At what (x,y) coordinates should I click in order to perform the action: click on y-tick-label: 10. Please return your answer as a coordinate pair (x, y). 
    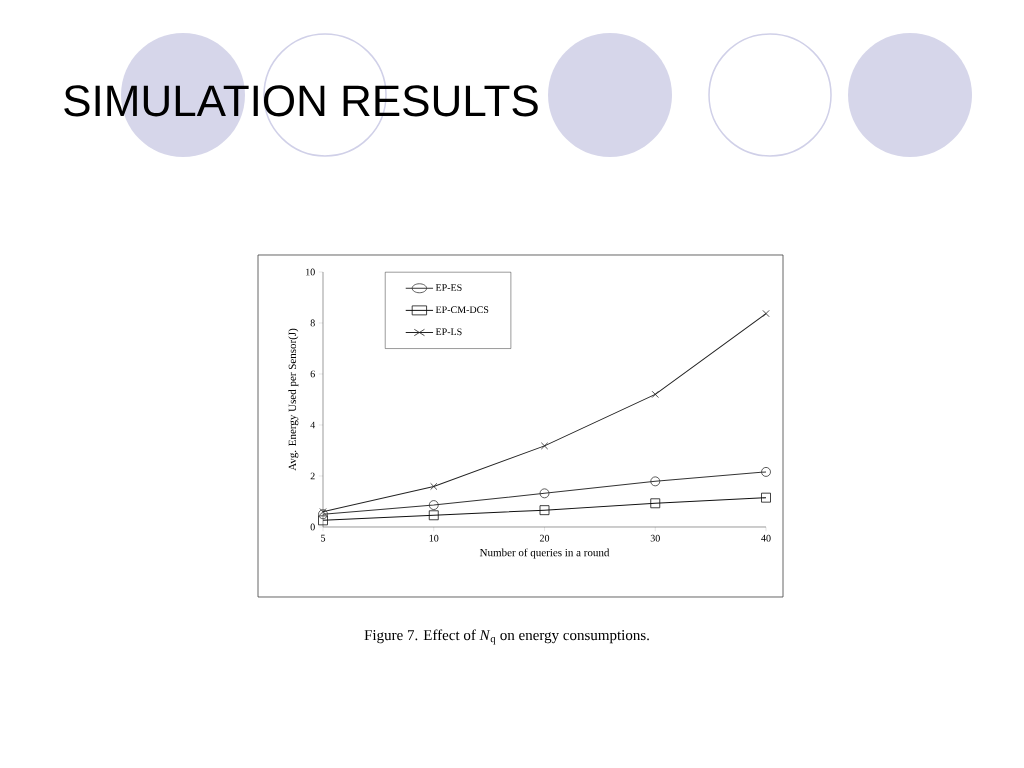
    Looking at the image, I should click on (310, 272).